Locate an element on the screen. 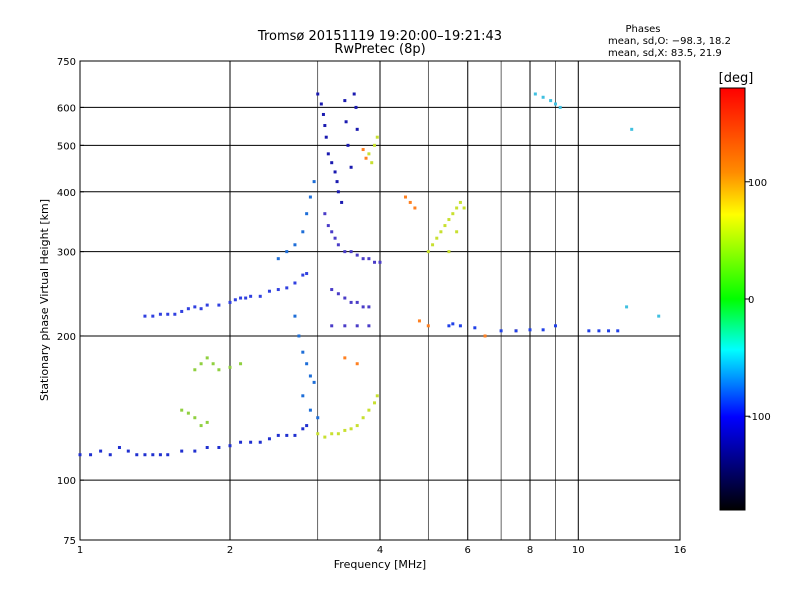 Image resolution: width=800 pixels, height=600 pixels. y-axis-label: Stationary phase Virtual Height [km] is located at coordinates (44, 300).